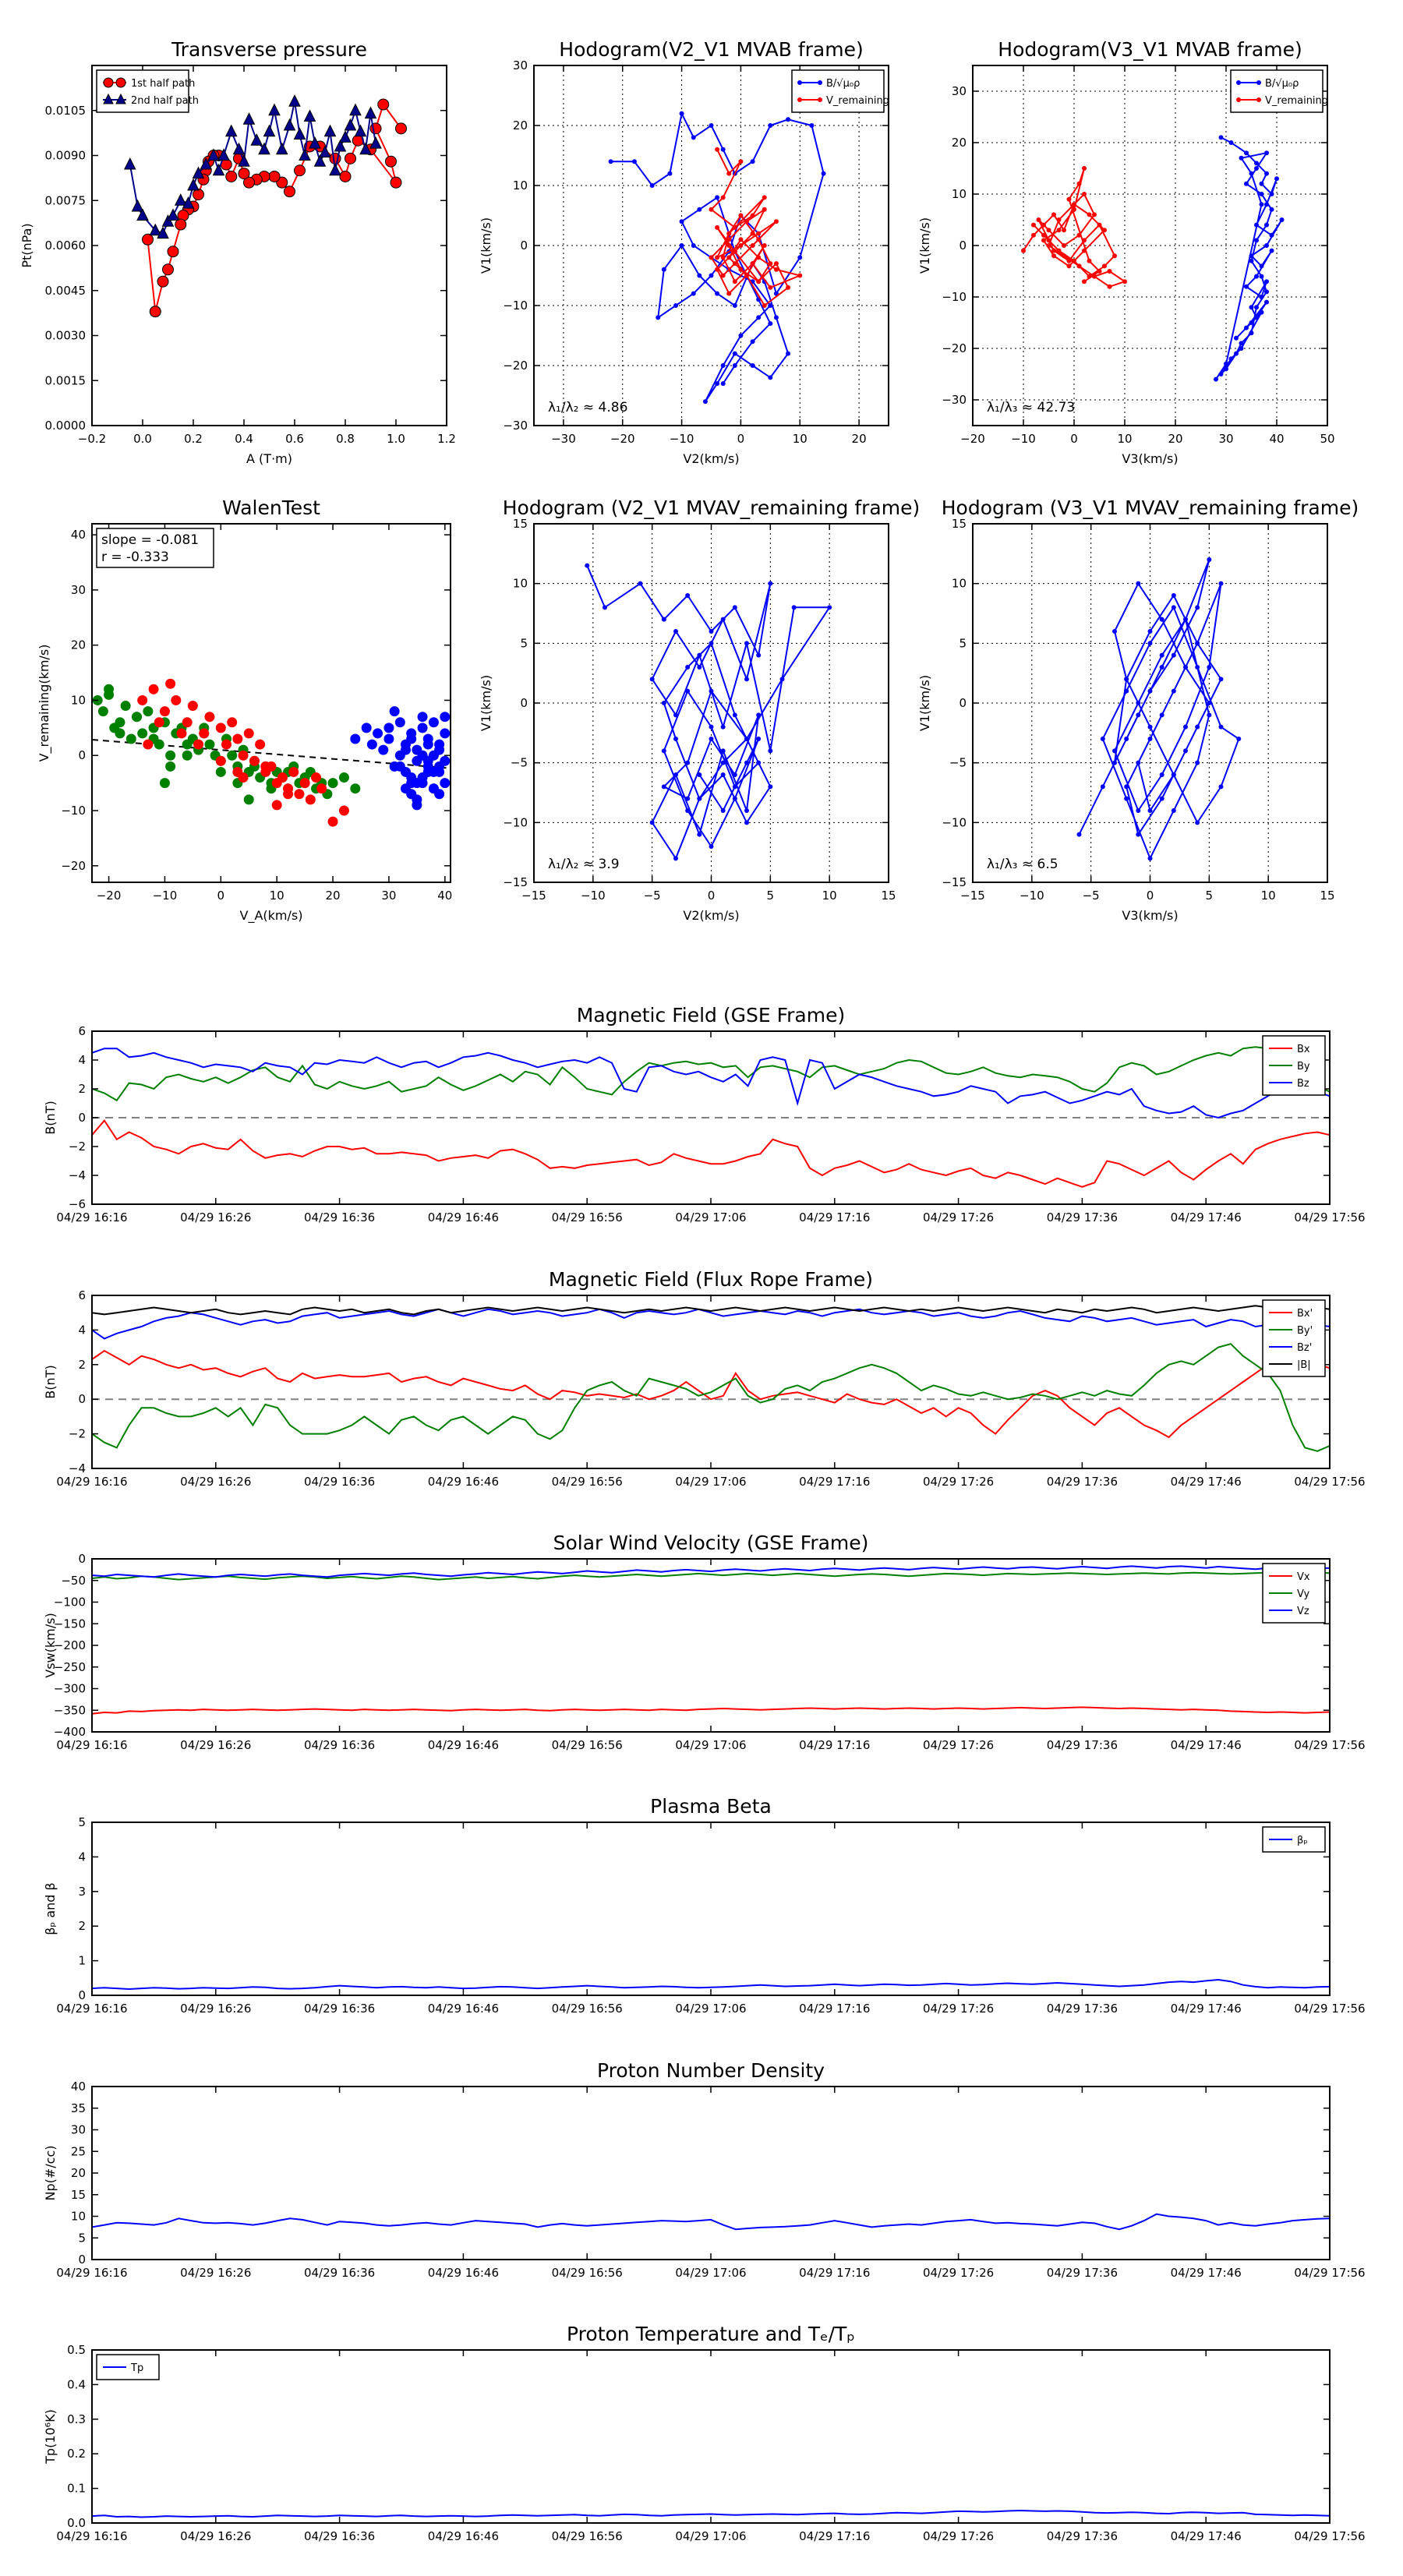 This screenshot has height=2576, width=1403. Describe the element at coordinates (563, 439) in the screenshot. I see `x-tick-label: −30` at that location.